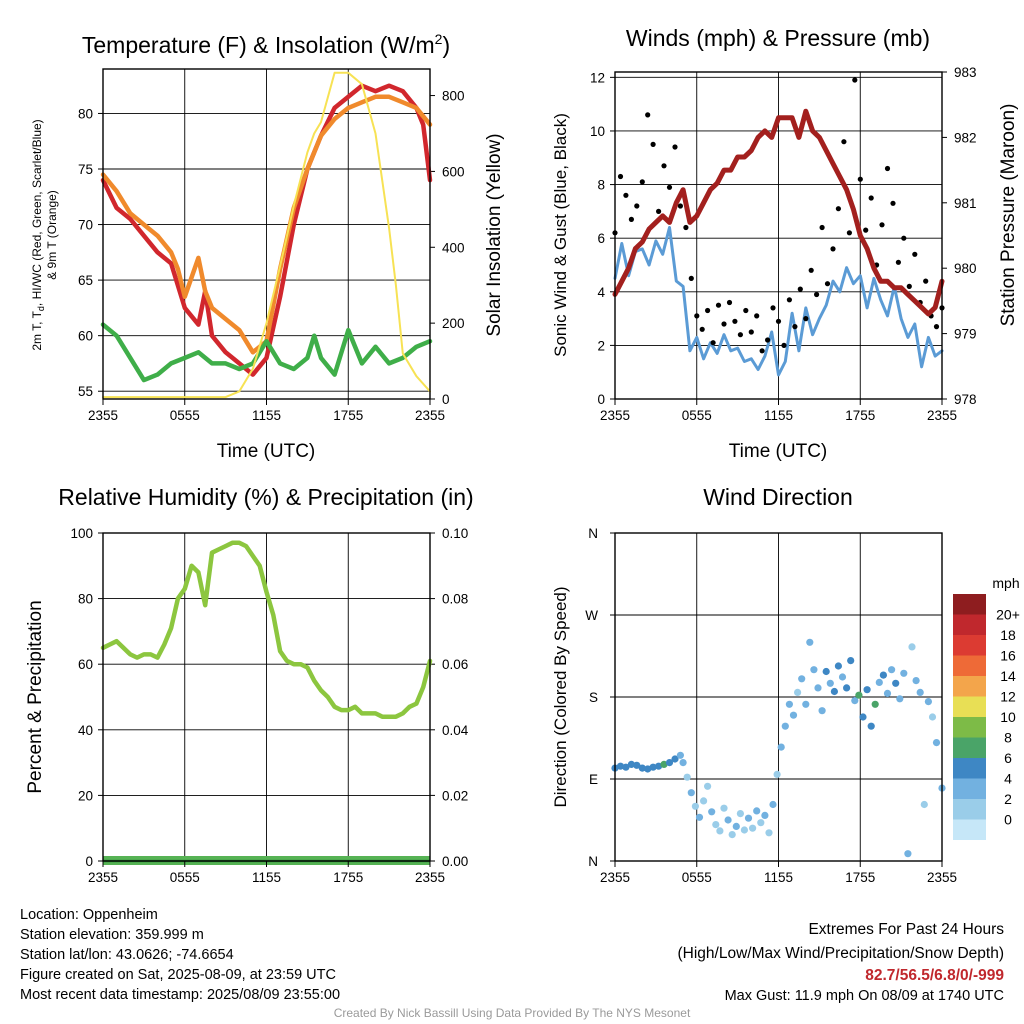 Image resolution: width=1024 pixels, height=1024 pixels. What do you see at coordinates (601, 345) in the screenshot?
I see `y-tick-label: 2` at bounding box center [601, 345].